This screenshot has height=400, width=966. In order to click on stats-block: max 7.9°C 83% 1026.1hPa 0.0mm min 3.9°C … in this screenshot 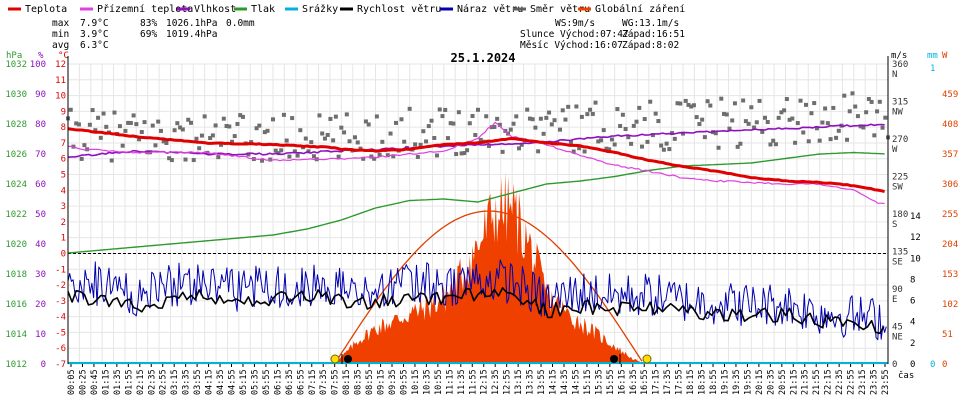, I will do `click(368, 34)`.